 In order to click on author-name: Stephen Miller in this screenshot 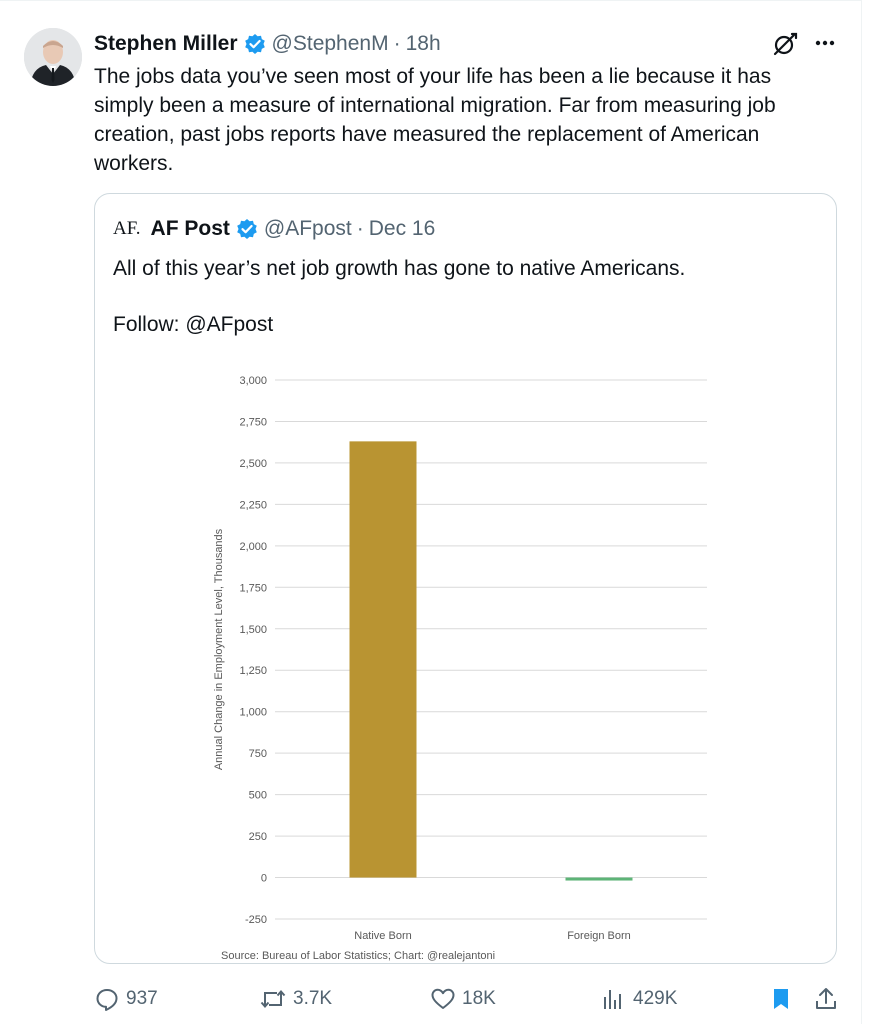, I will do `click(166, 43)`.